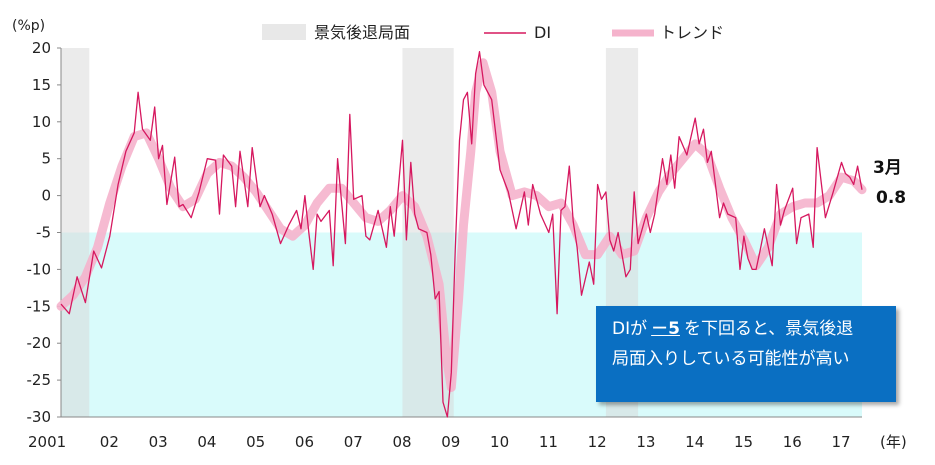 The height and width of the screenshot is (465, 935). Describe the element at coordinates (158, 442) in the screenshot. I see `x-tick-label: 03` at that location.